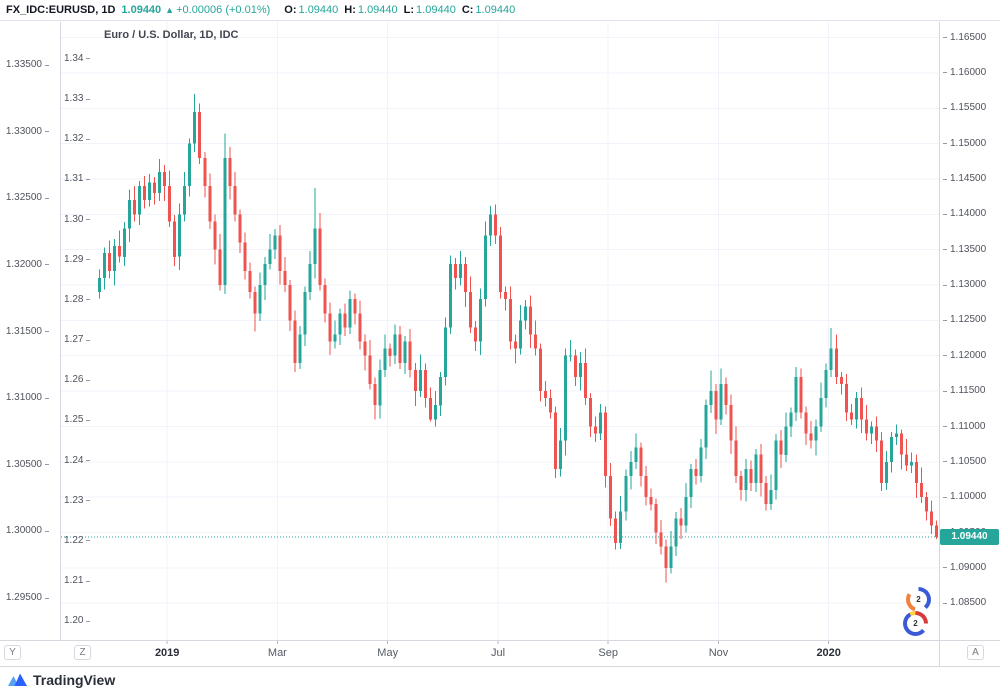 The width and height of the screenshot is (1000, 693). Describe the element at coordinates (495, 10) in the screenshot. I see `close-value: 1.09440` at that location.